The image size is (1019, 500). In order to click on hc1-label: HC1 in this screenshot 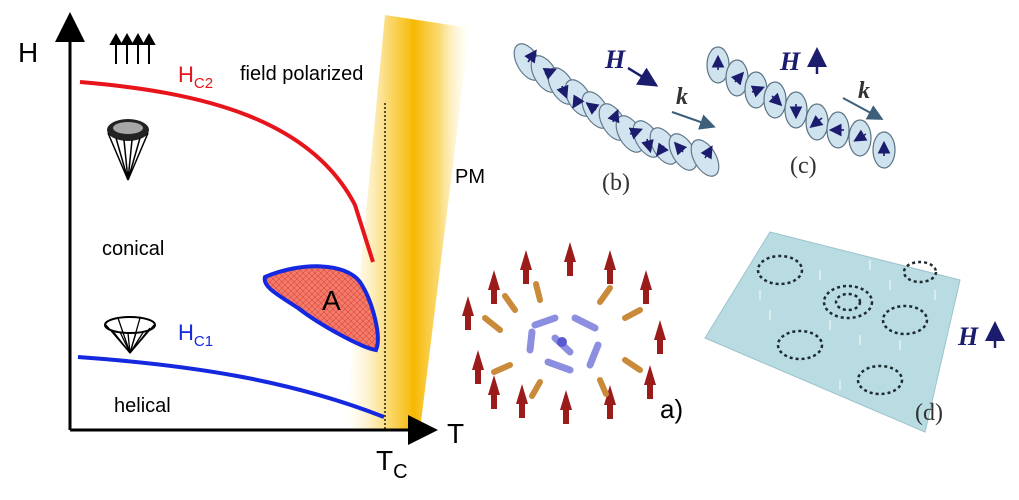, I will do `click(195, 335)`.